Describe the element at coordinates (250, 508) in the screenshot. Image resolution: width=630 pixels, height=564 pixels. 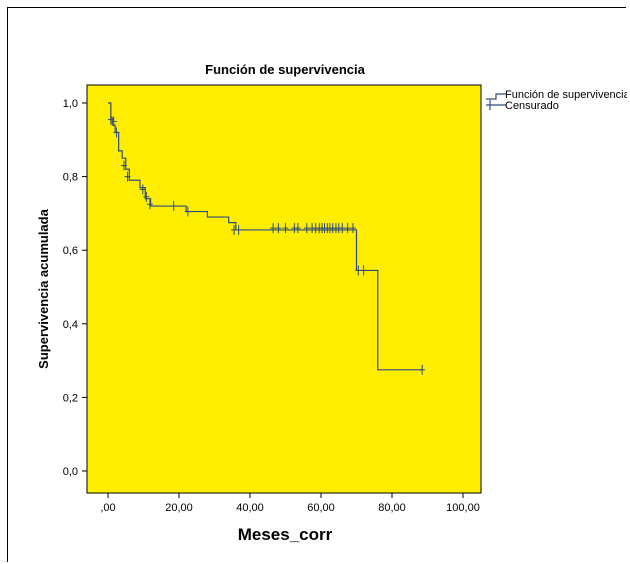
I see `x-tick-label: 40,00` at that location.